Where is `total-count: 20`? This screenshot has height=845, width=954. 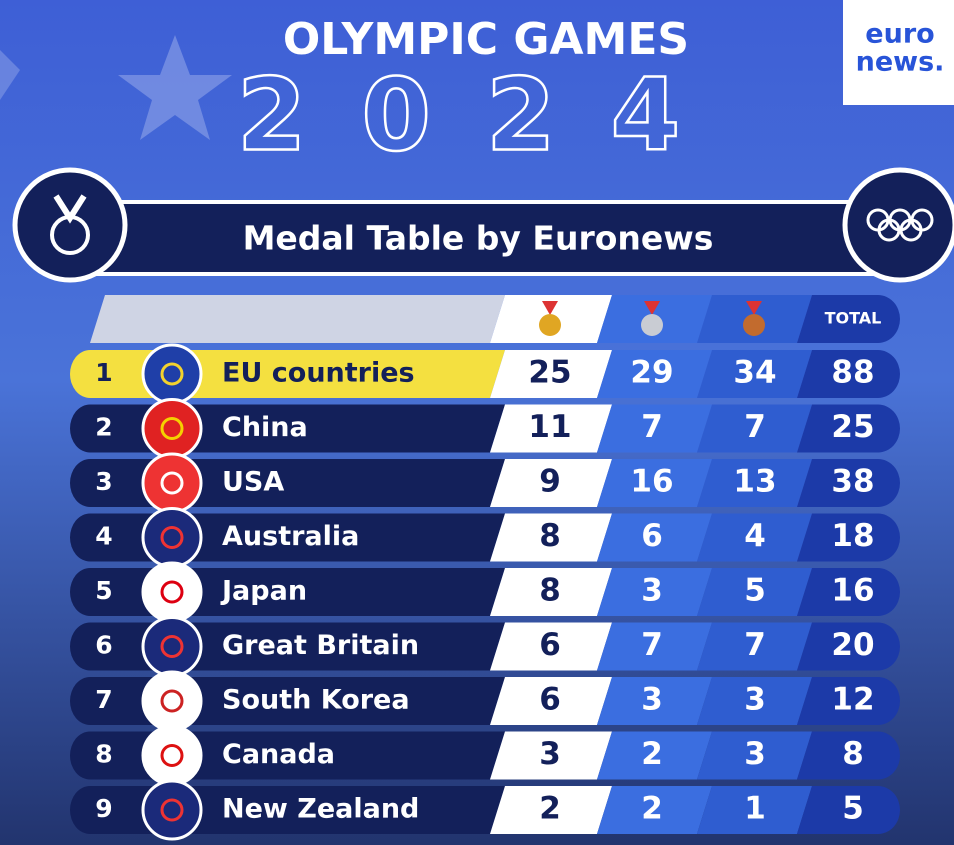
total-count: 20 is located at coordinates (852, 645).